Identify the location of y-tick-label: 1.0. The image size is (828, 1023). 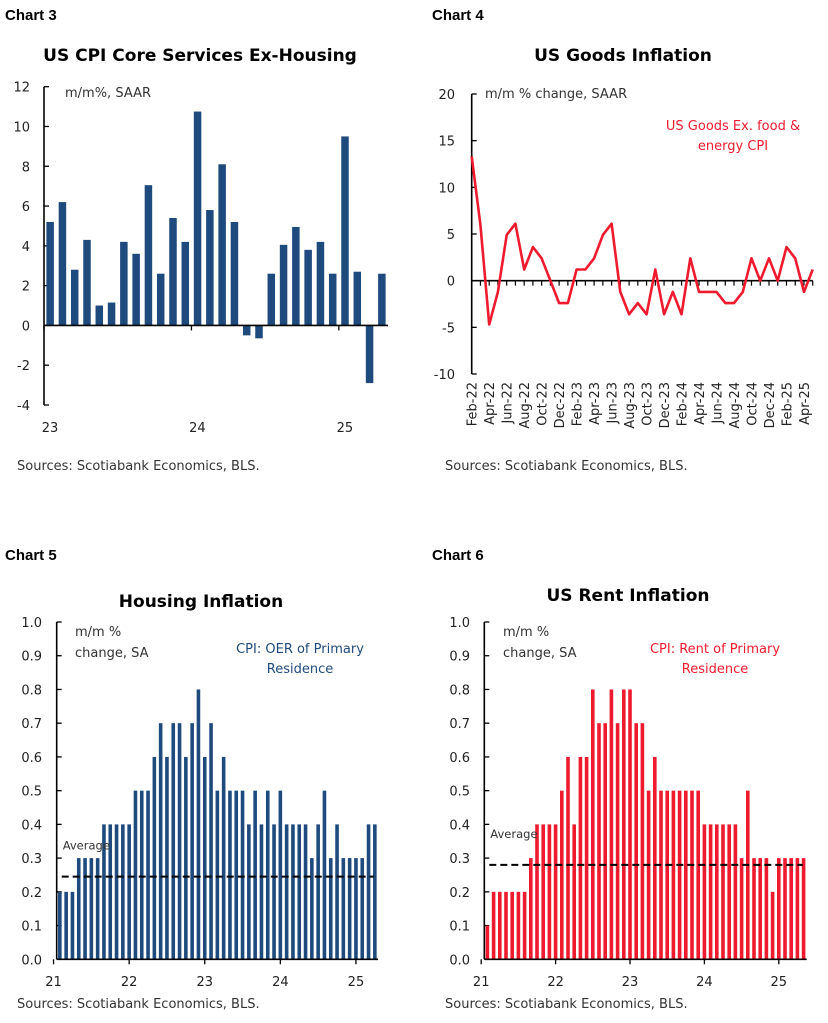
(31, 623).